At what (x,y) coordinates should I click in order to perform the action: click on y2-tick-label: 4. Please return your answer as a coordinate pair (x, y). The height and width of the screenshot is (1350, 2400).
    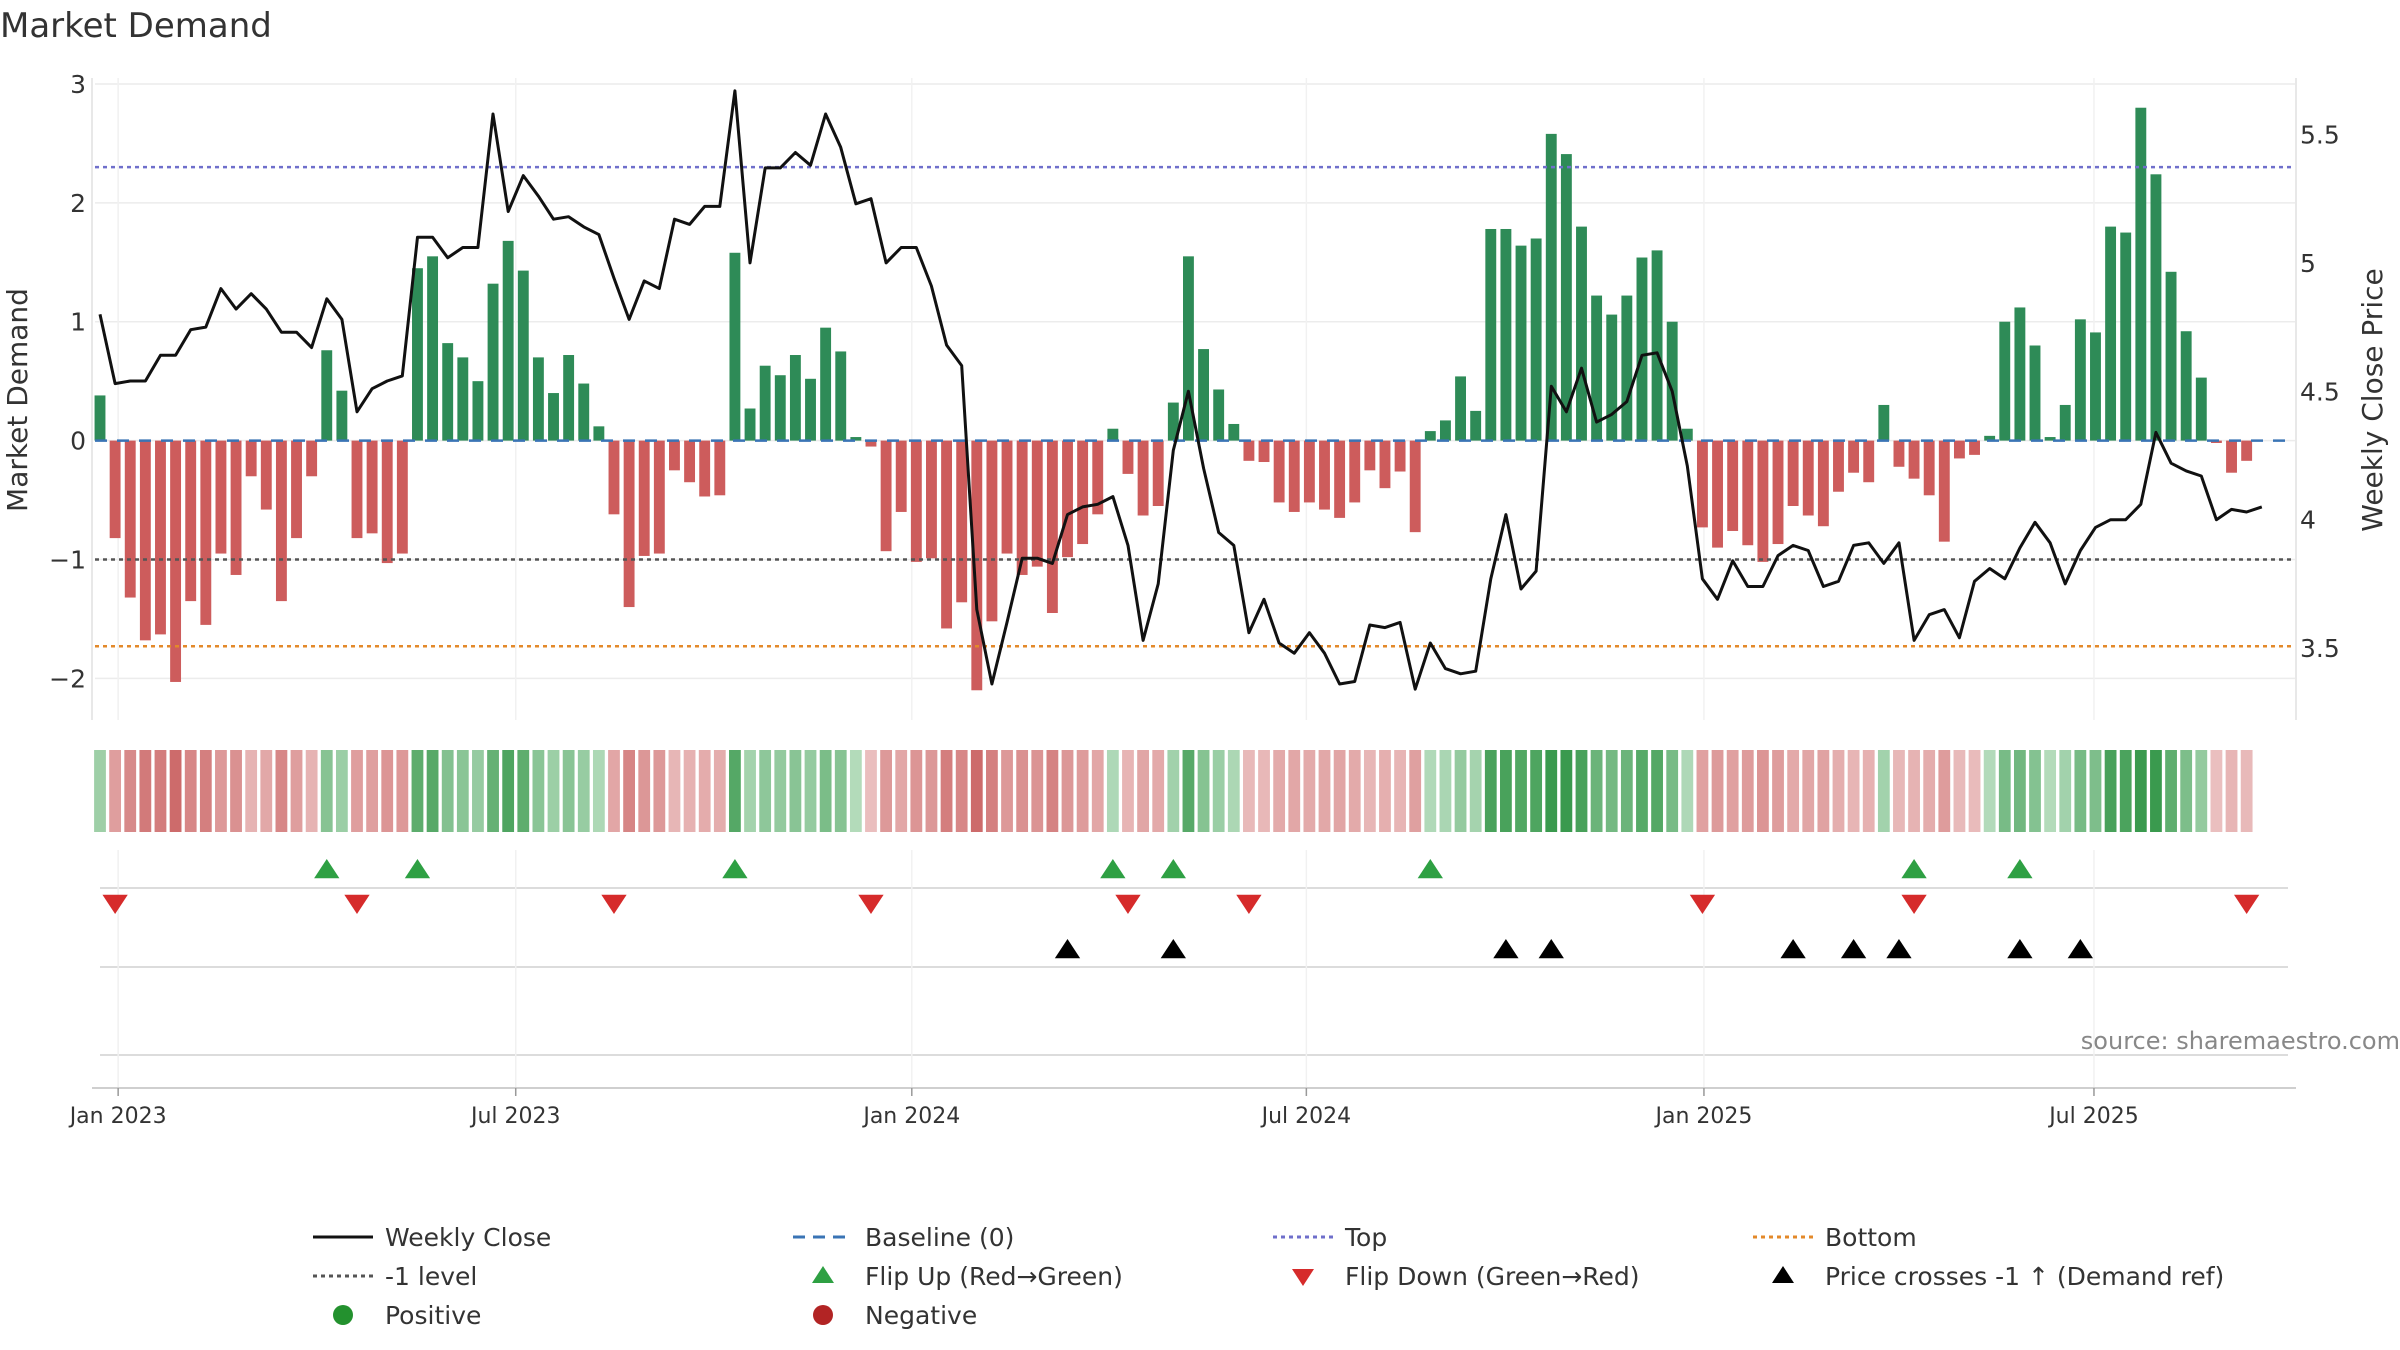
    Looking at the image, I should click on (2308, 520).